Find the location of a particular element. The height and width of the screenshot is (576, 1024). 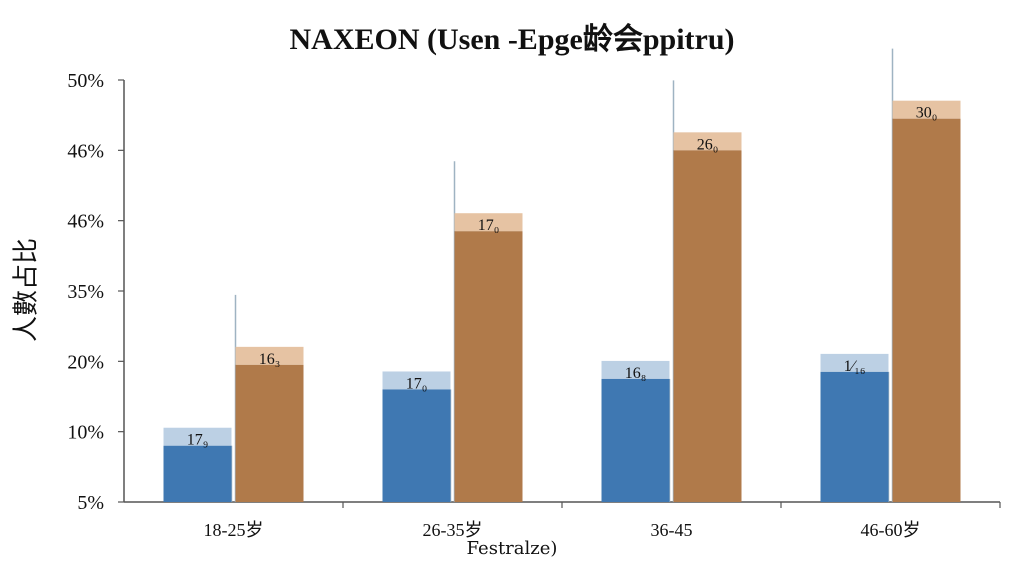

bar-value-label: 16₃ is located at coordinates (270, 359).